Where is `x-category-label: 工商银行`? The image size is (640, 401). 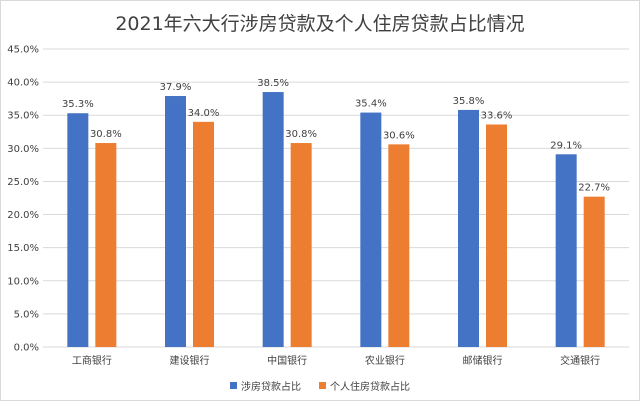
x-category-label: 工商银行 is located at coordinates (92, 360).